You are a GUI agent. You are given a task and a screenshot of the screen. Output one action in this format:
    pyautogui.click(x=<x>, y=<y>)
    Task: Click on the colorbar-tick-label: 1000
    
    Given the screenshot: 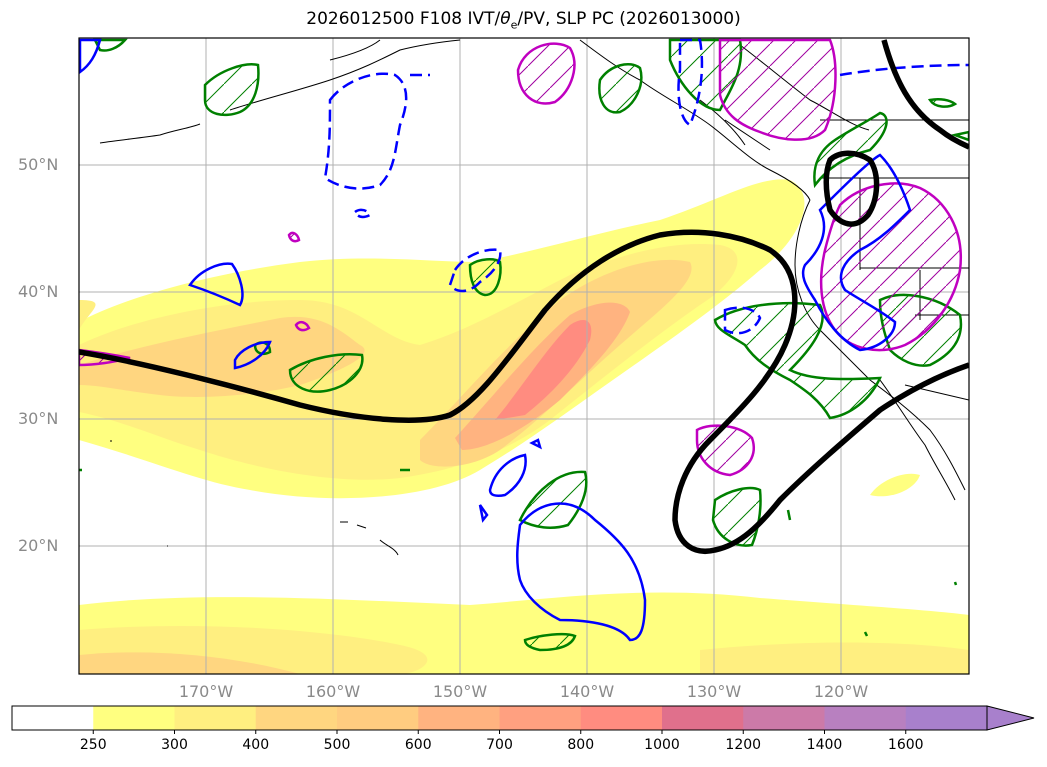 What is the action you would take?
    pyautogui.click(x=662, y=745)
    